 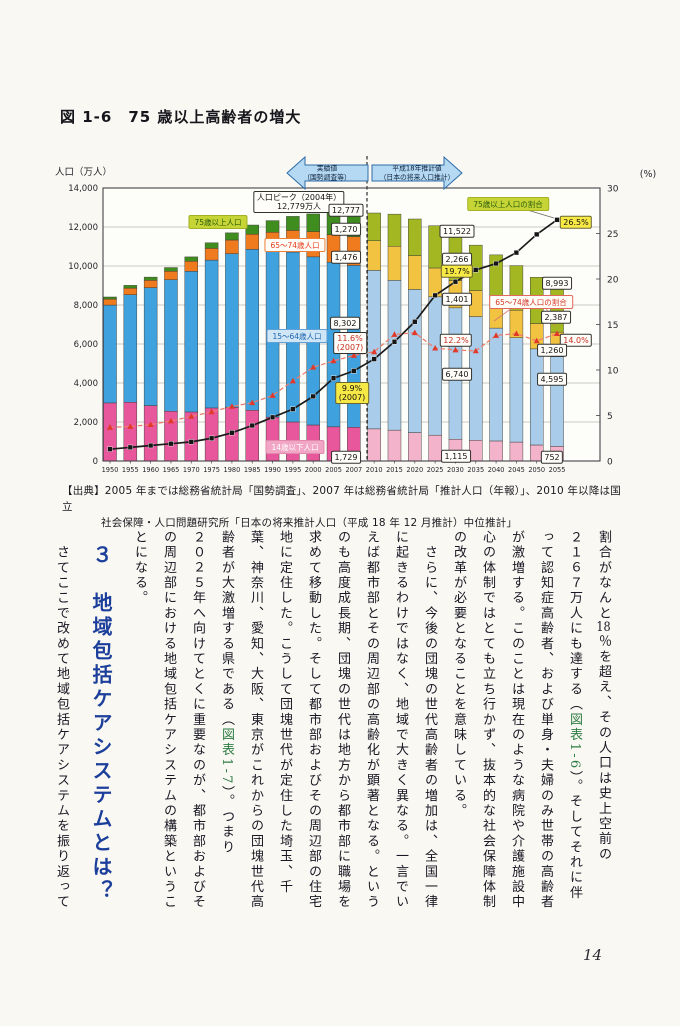 What do you see at coordinates (218, 222) in the screenshot?
I see `chart-annotation-label-75: 75歳以上人口` at bounding box center [218, 222].